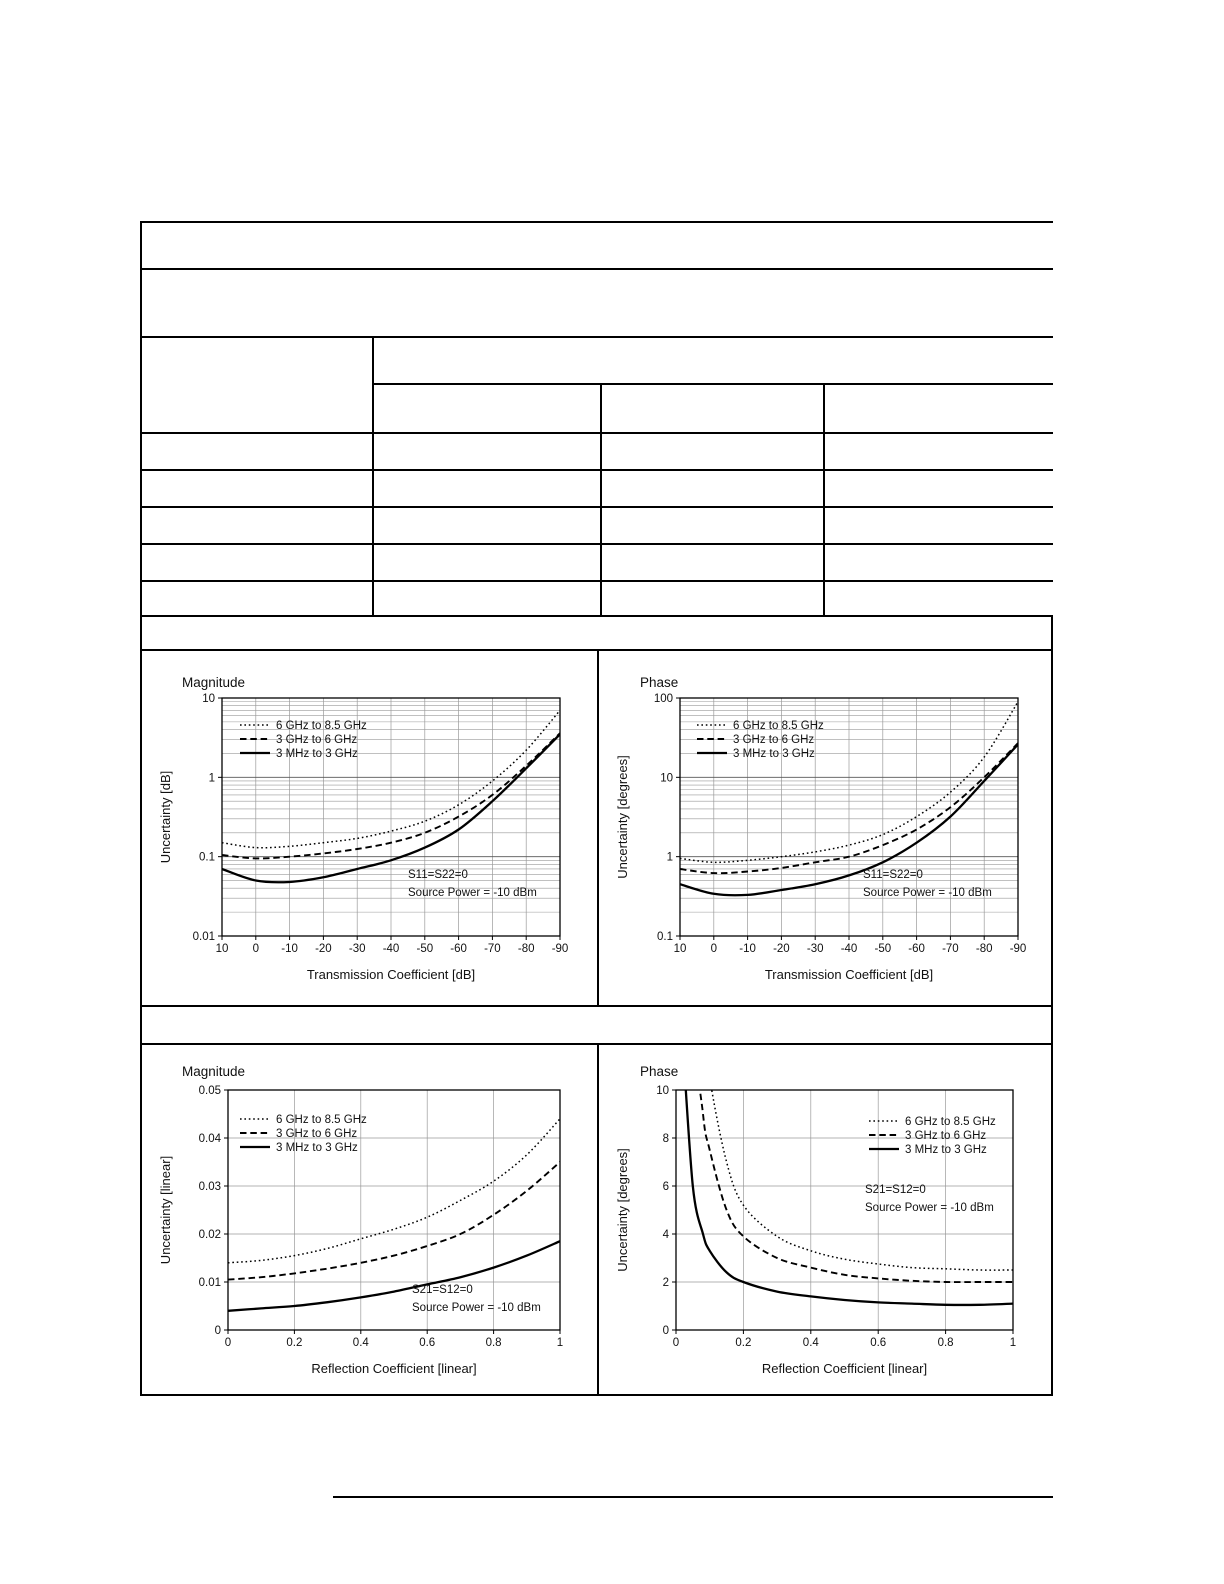 This screenshot has width=1224, height=1584. Describe the element at coordinates (165, 1210) in the screenshot. I see `svg-text: Uncertainty [linear]` at that location.